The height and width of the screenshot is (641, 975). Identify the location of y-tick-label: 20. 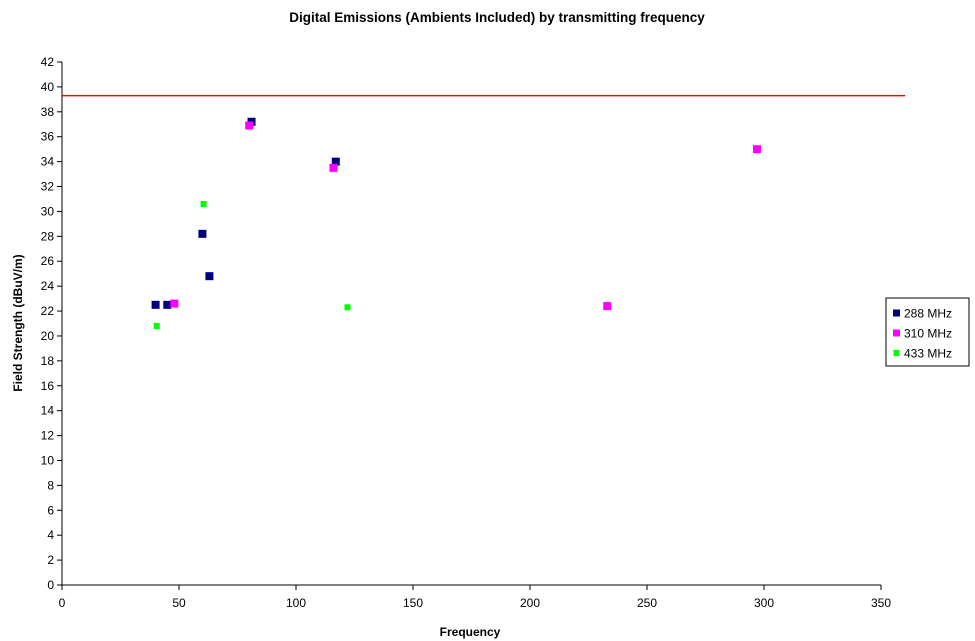
(48, 336).